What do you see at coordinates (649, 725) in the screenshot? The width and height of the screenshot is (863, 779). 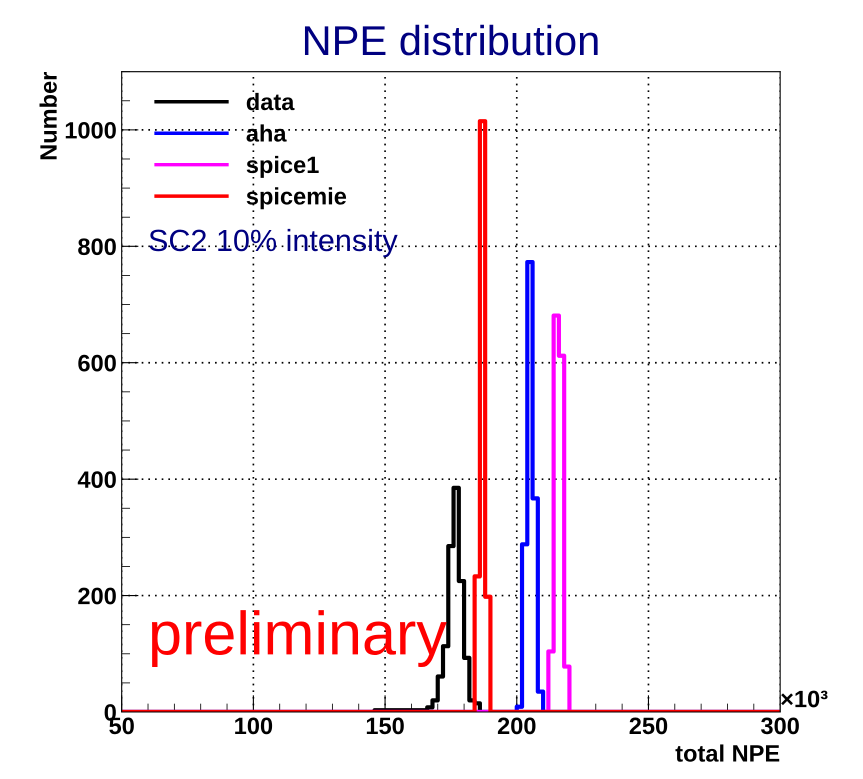 I see `x-tick-label: 250` at bounding box center [649, 725].